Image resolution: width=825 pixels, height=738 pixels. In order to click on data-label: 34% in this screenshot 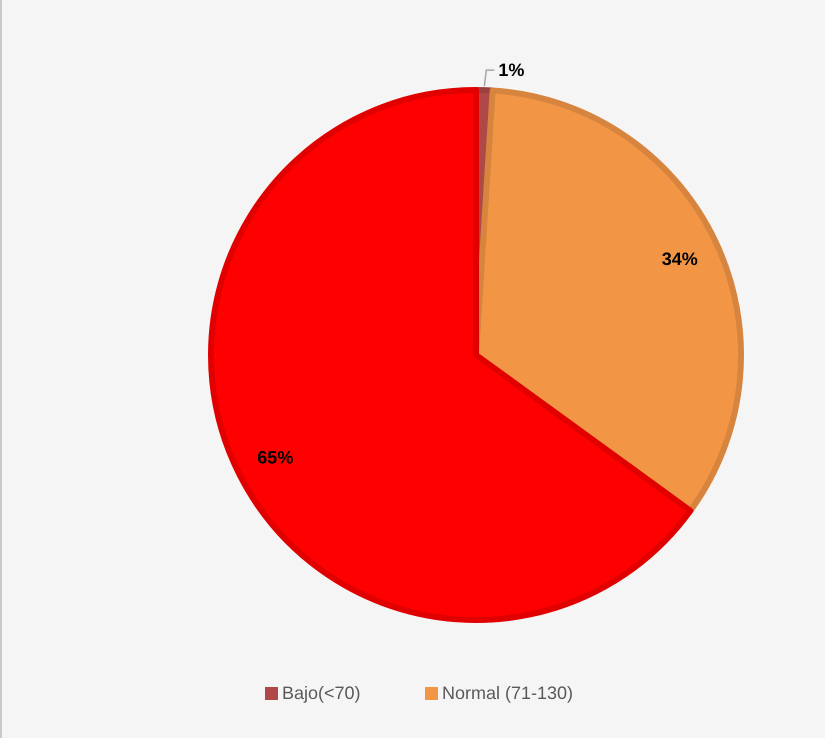, I will do `click(680, 259)`.